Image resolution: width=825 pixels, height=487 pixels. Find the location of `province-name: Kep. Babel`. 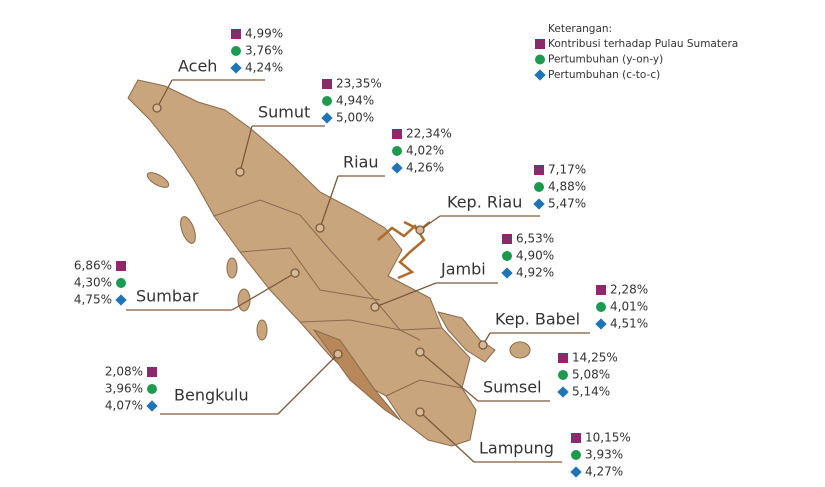

province-name: Kep. Babel is located at coordinates (537, 319).